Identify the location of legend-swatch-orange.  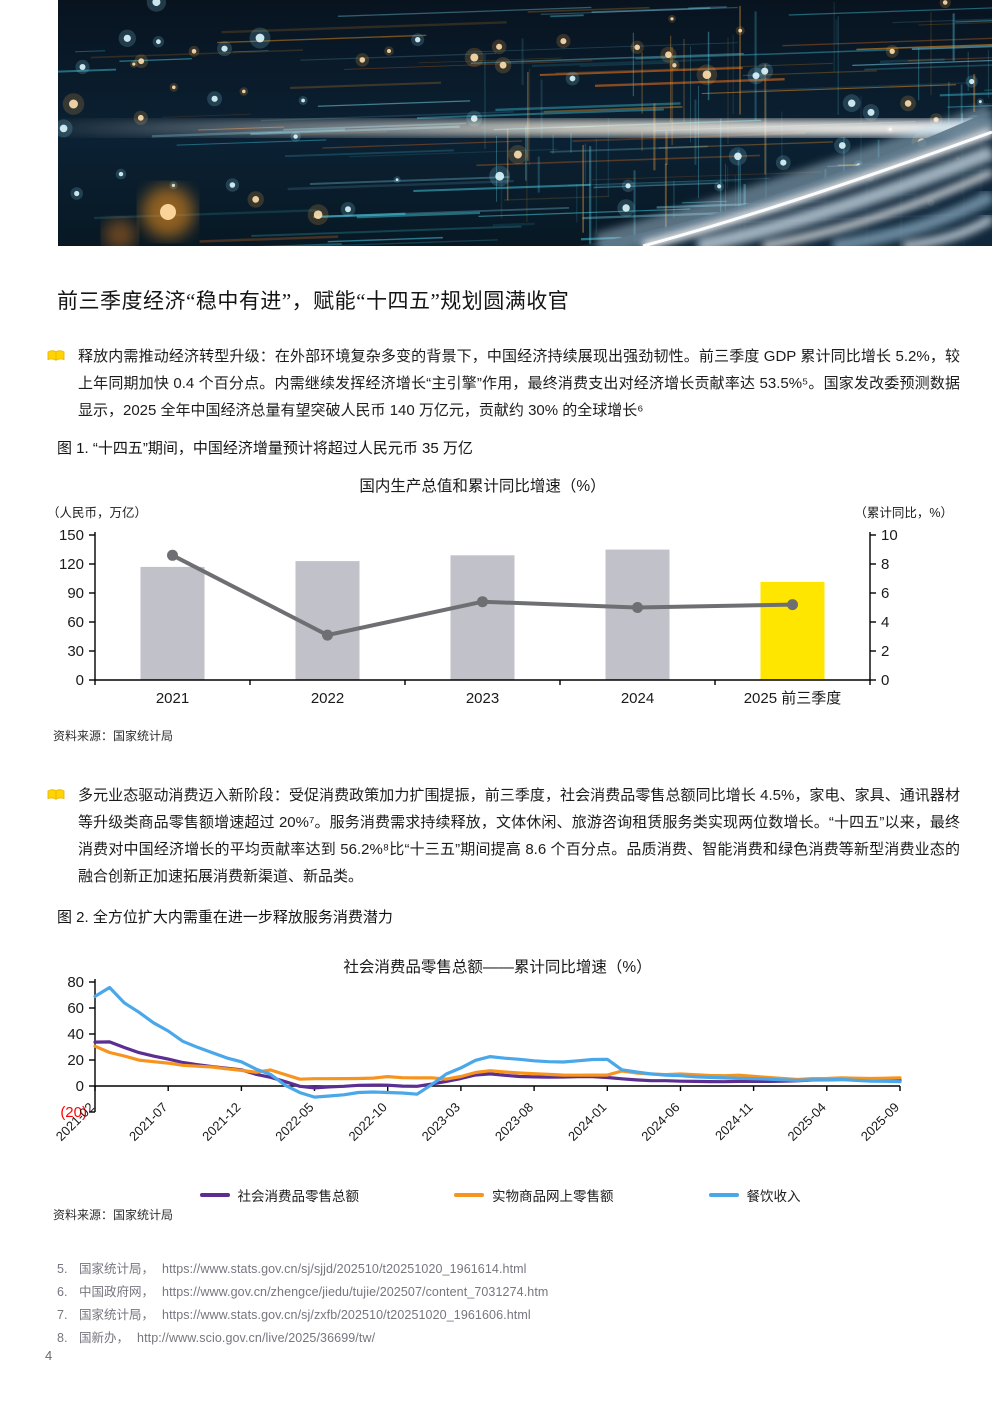
(469, 1195).